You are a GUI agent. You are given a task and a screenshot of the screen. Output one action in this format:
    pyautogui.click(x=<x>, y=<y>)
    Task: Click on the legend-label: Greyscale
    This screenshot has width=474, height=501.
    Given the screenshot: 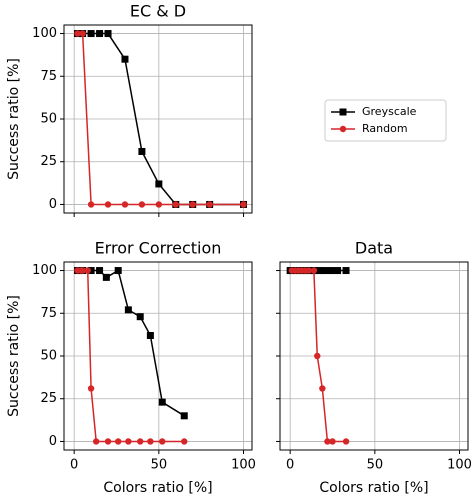 What is the action you would take?
    pyautogui.click(x=389, y=111)
    